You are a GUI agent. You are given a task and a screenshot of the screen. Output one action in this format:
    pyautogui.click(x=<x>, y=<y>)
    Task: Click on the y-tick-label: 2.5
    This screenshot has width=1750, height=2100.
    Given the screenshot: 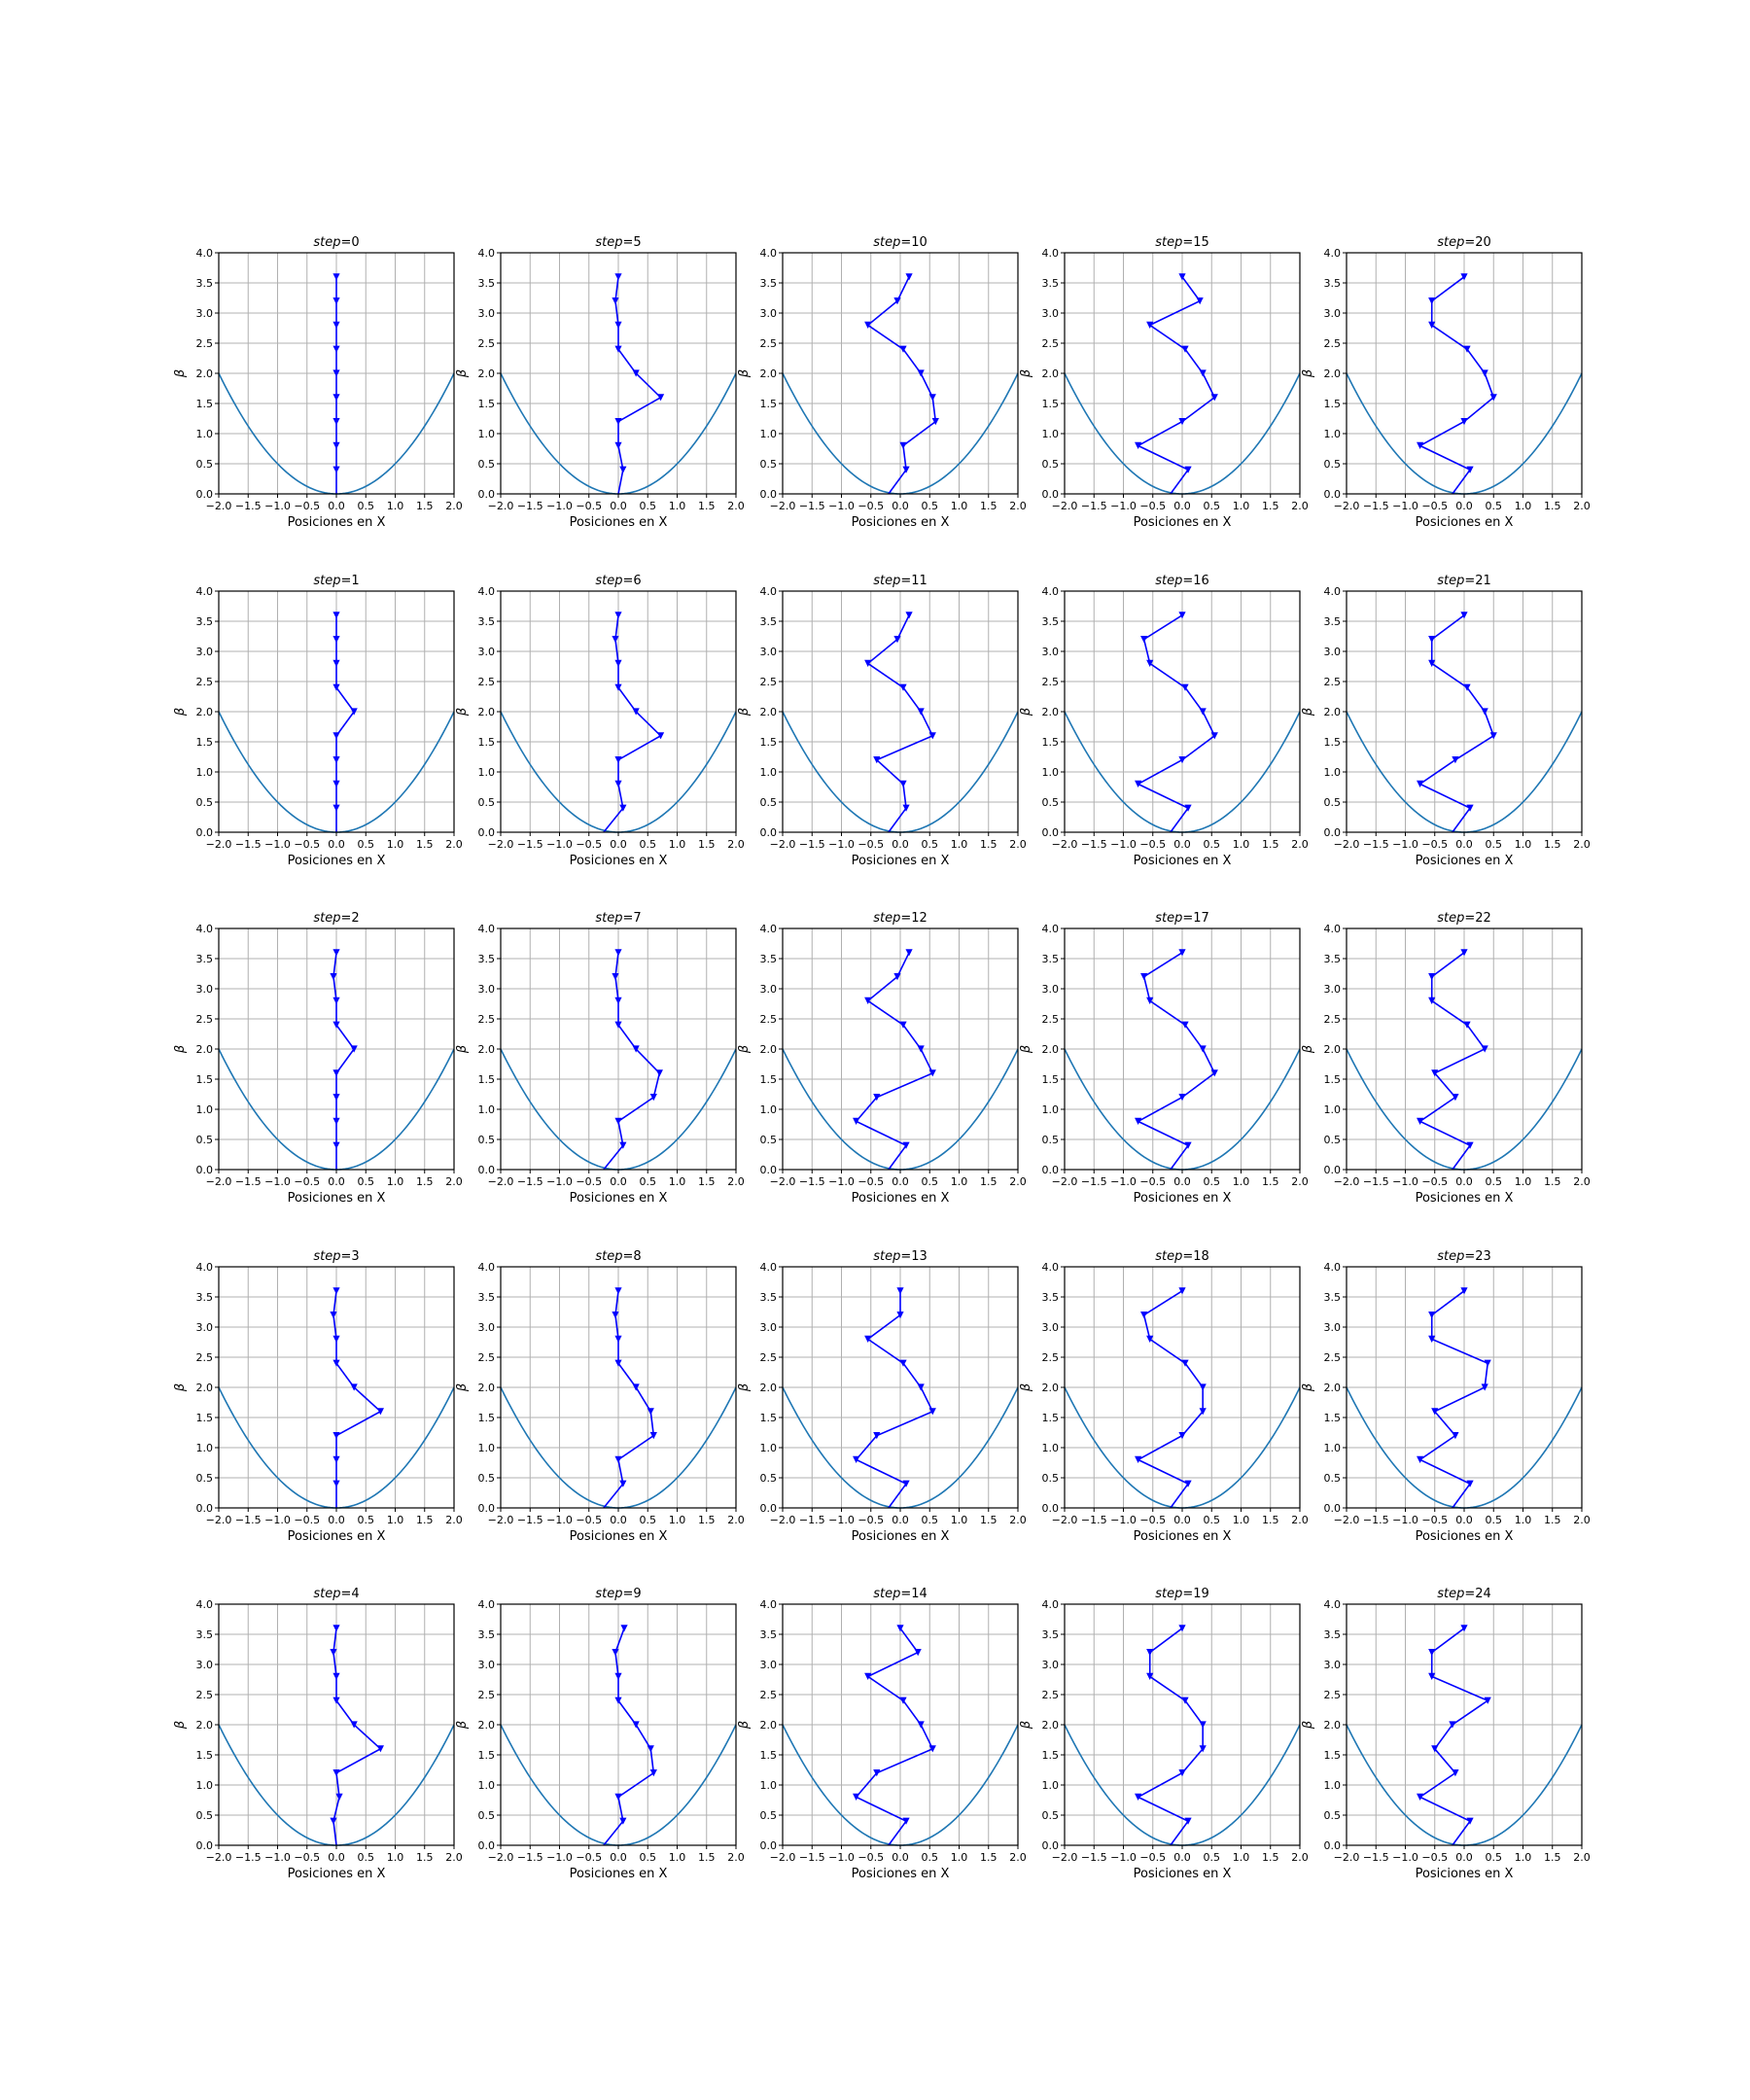 What is the action you would take?
    pyautogui.click(x=769, y=1019)
    